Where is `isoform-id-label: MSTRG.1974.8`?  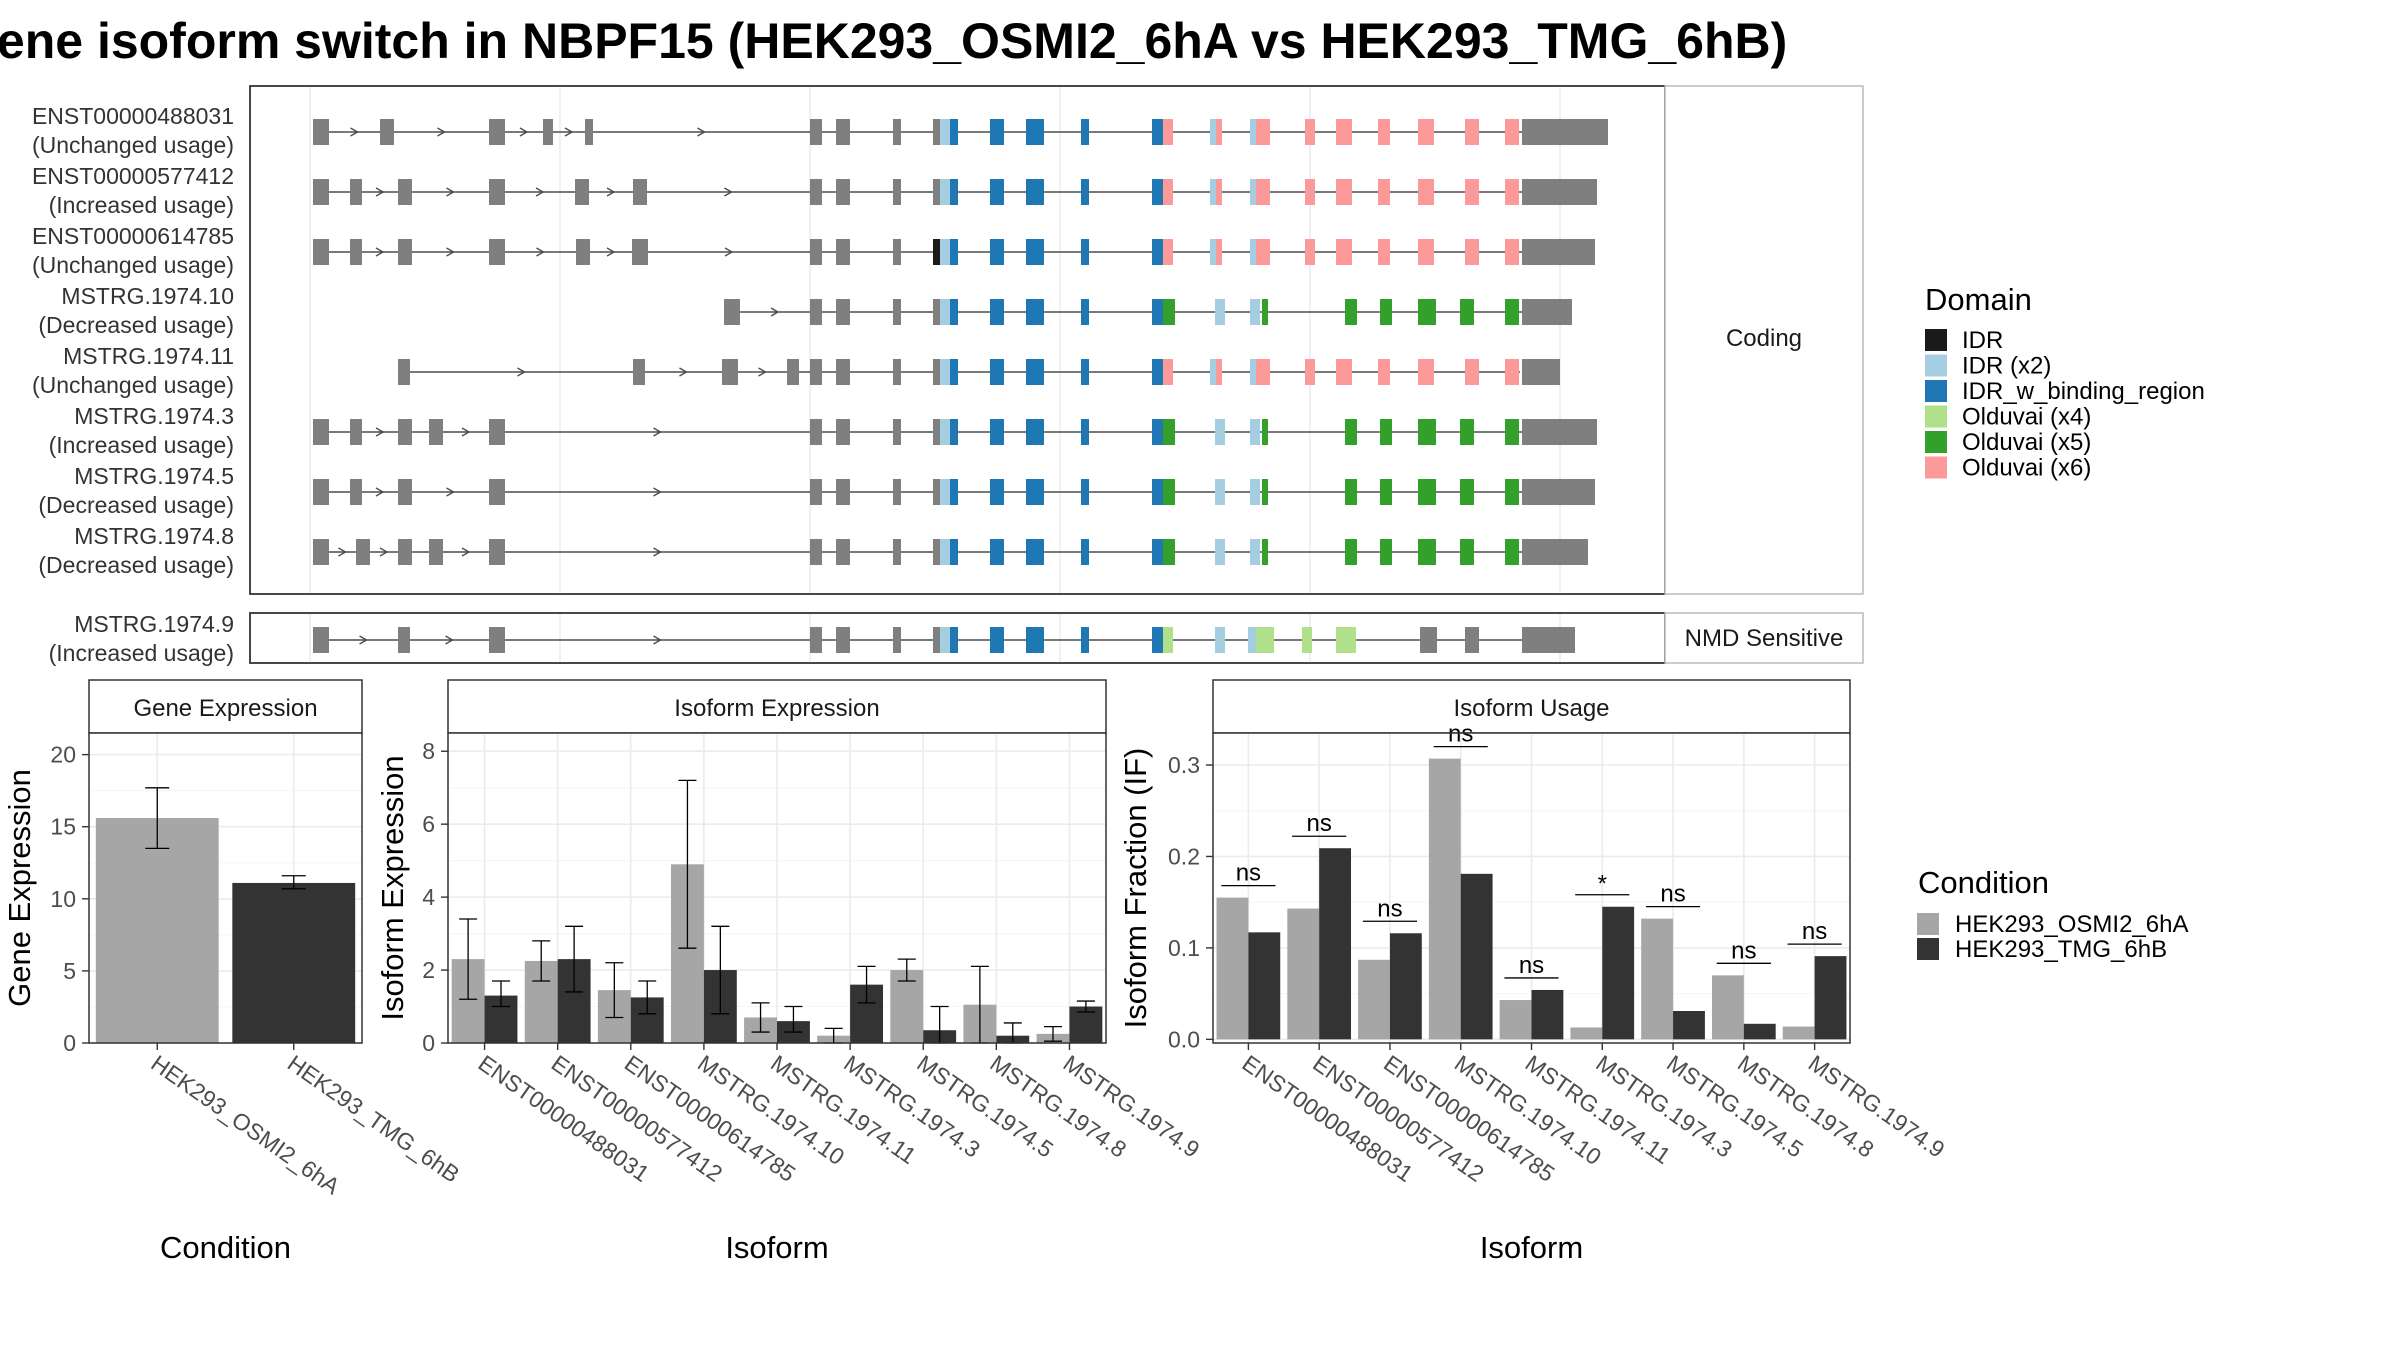
isoform-id-label: MSTRG.1974.8 is located at coordinates (154, 536).